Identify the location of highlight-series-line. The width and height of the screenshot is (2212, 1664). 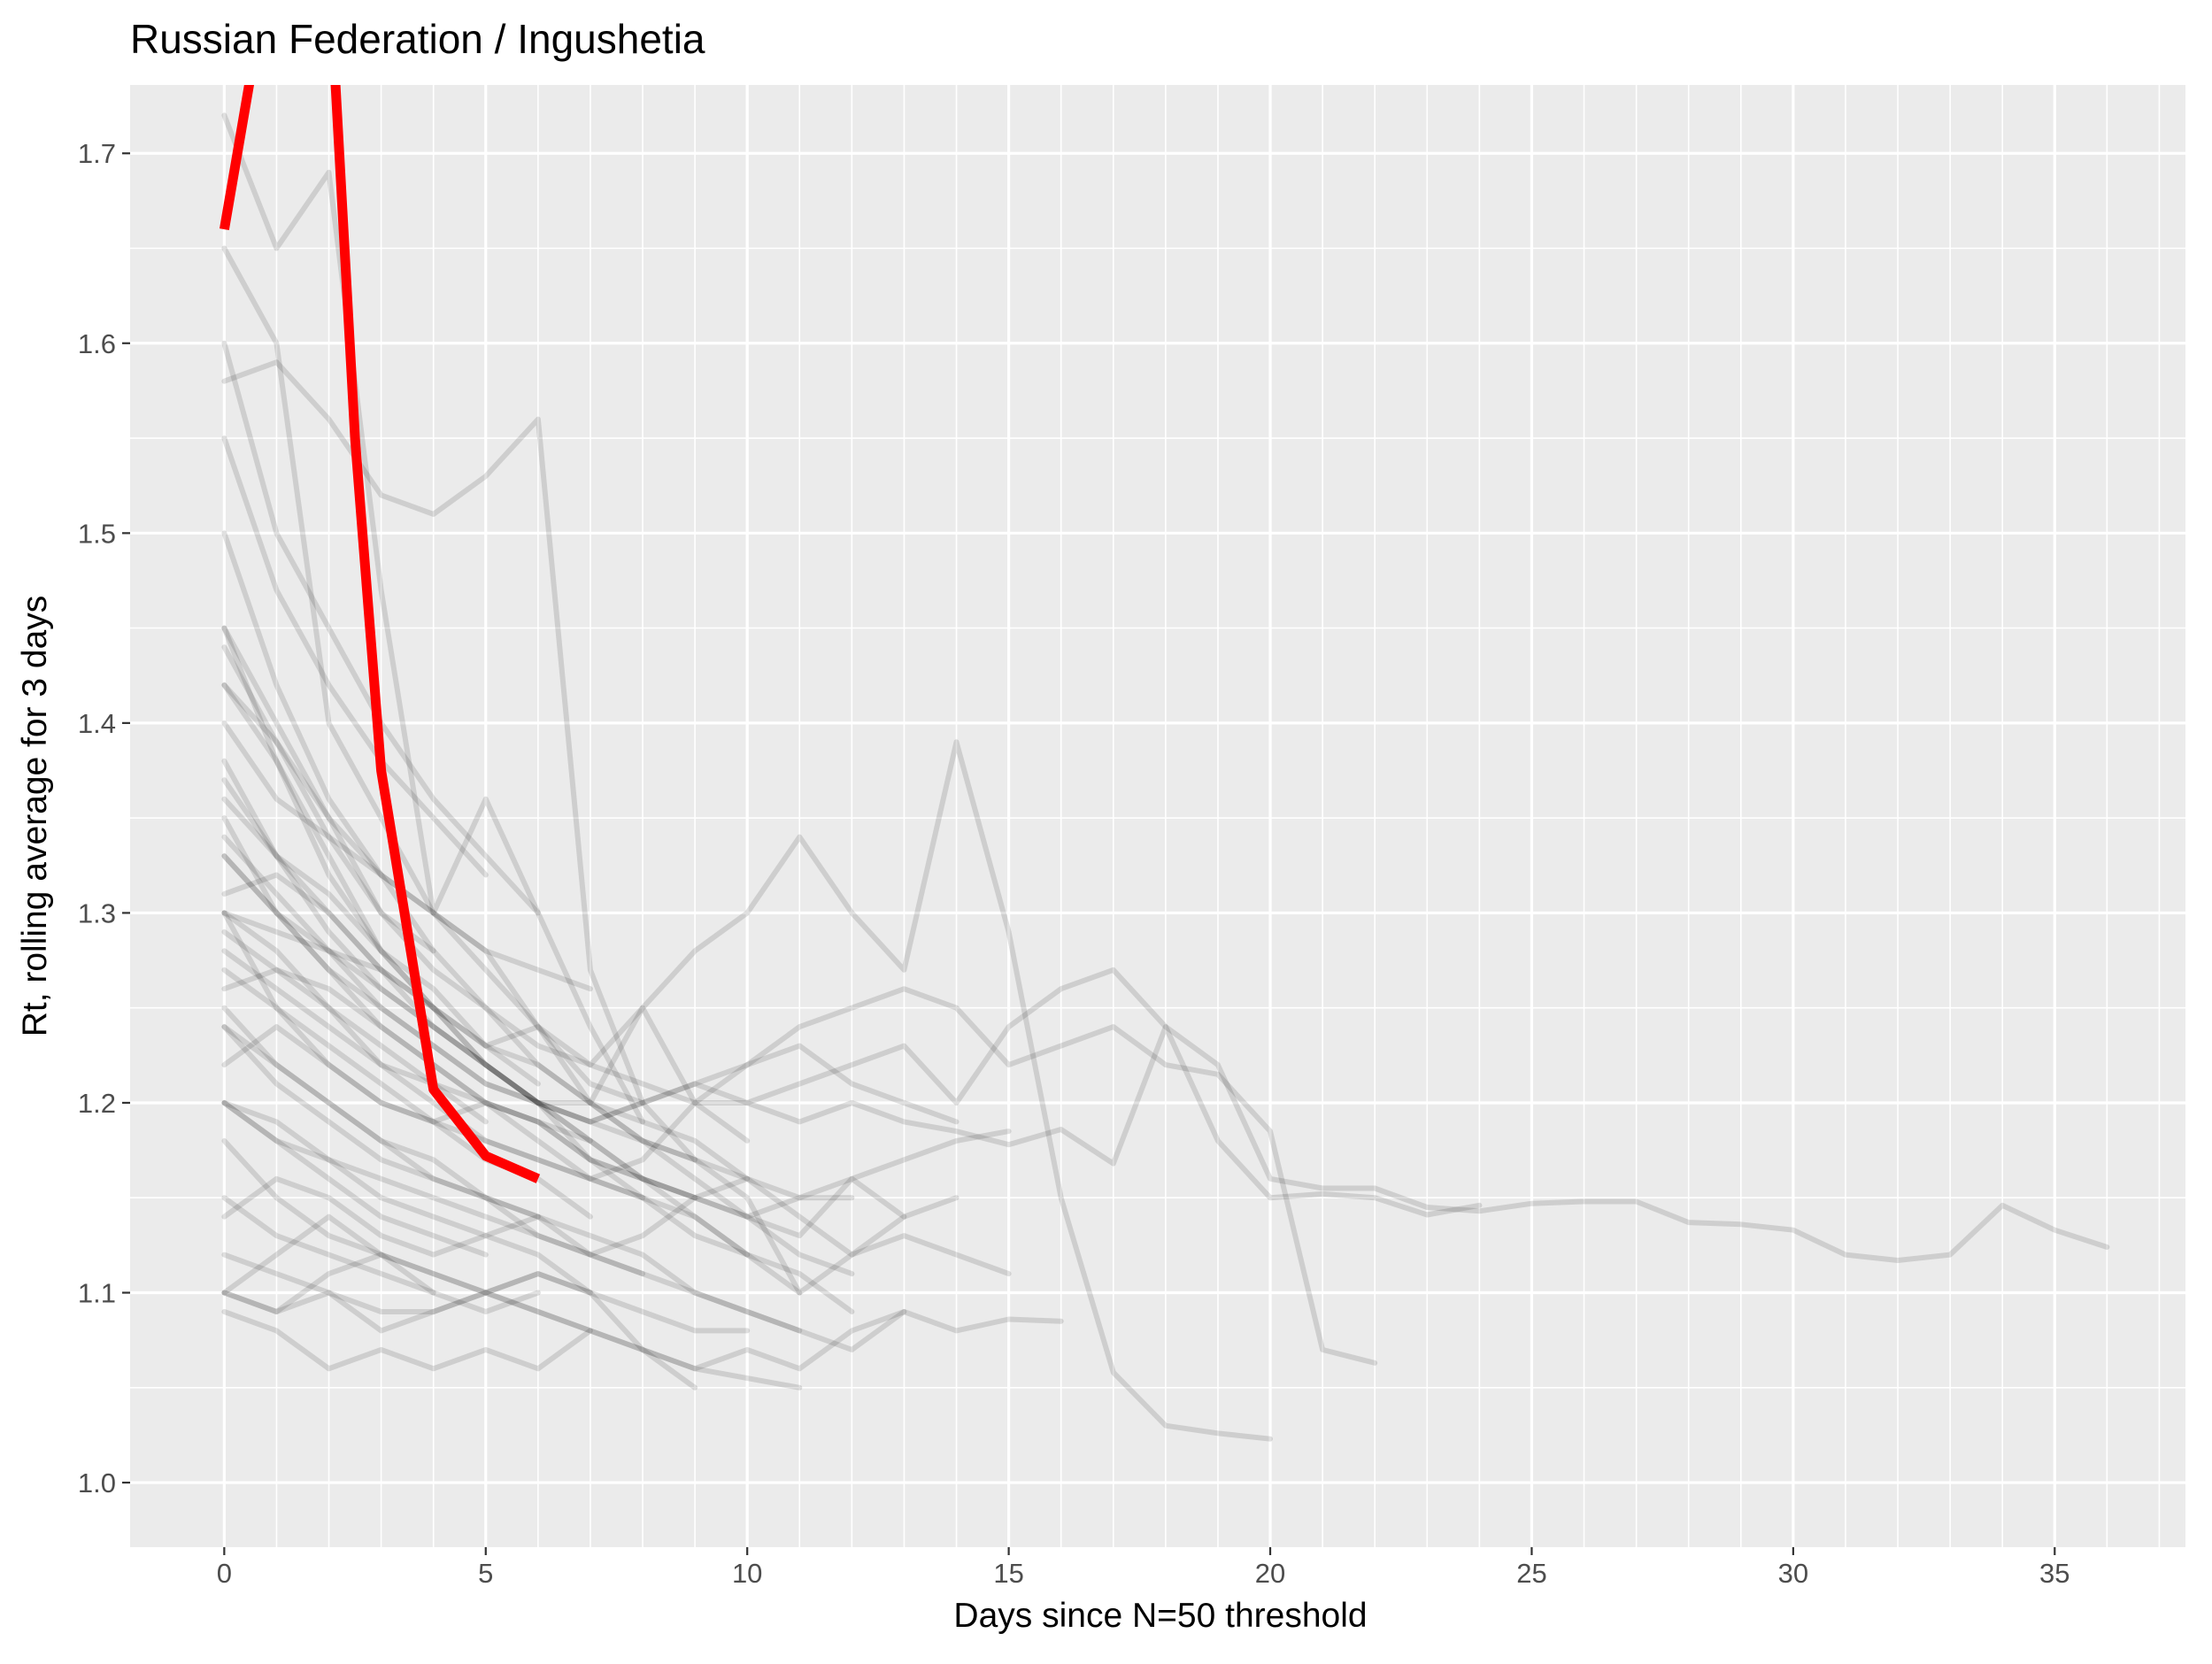
(380, 634).